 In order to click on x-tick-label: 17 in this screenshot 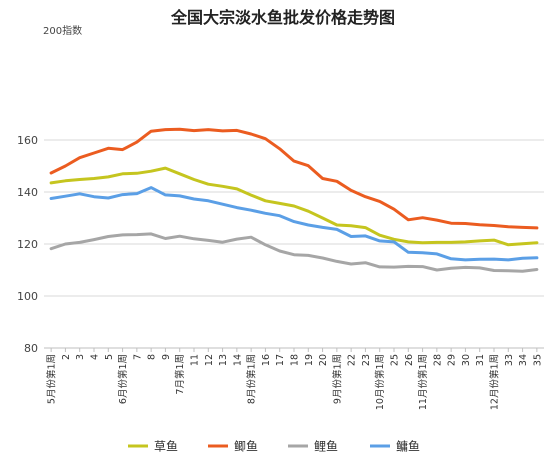, I will do `click(280, 360)`.